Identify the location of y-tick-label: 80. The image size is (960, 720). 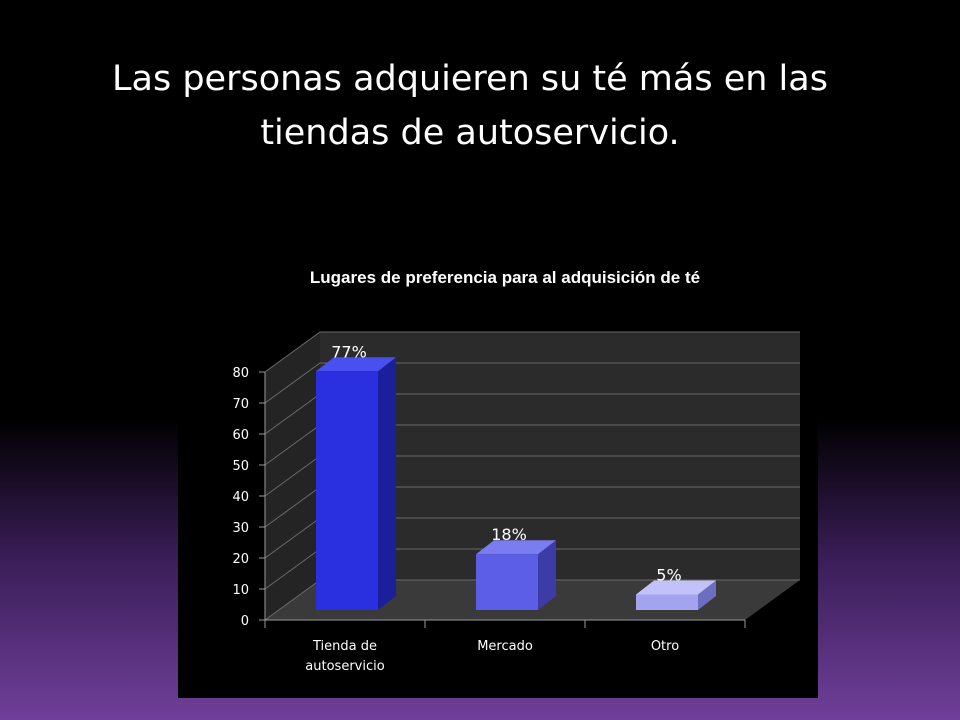
(240, 373).